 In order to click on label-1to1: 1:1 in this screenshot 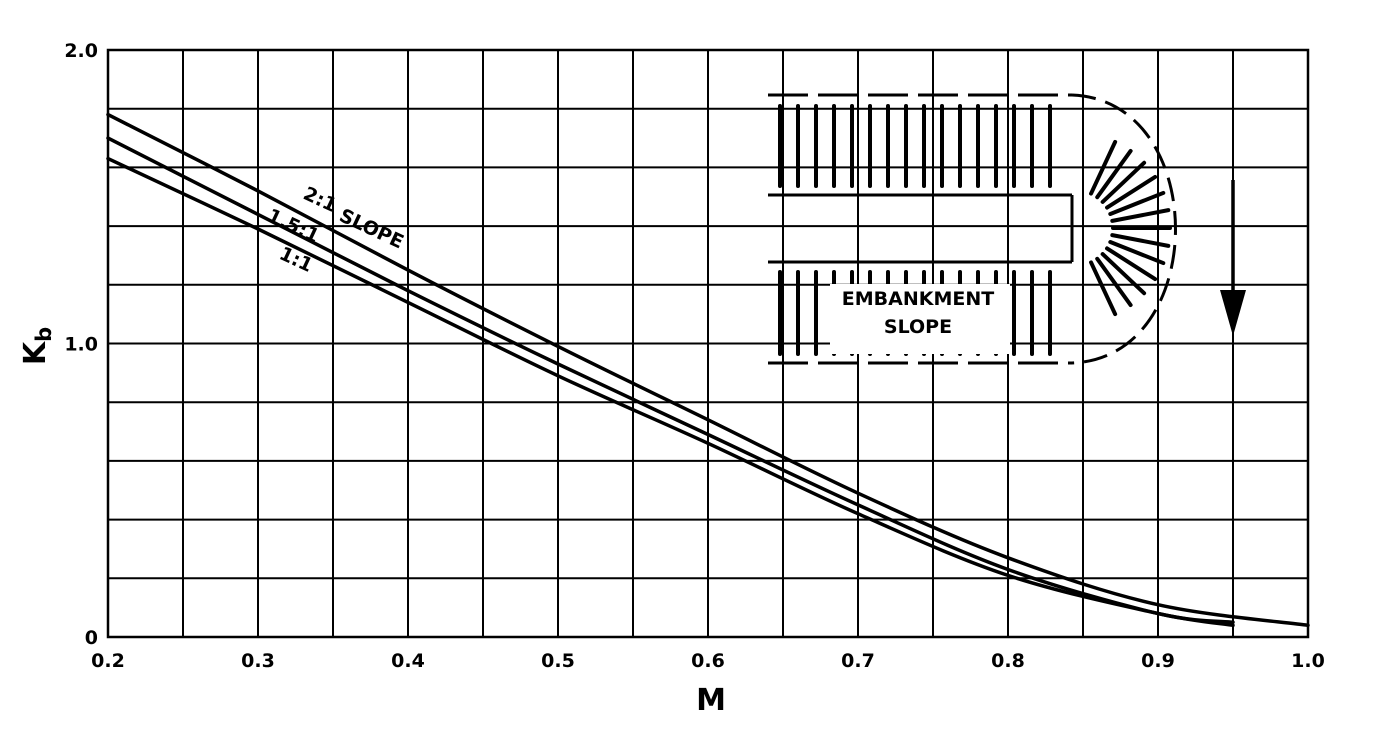, I will do `click(296, 260)`.